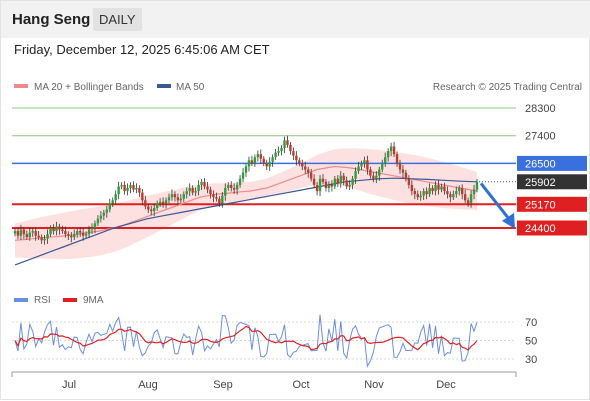 This screenshot has width=590, height=401. Describe the element at coordinates (495, 201) in the screenshot. I see `forecast-arrow-shaft` at that location.